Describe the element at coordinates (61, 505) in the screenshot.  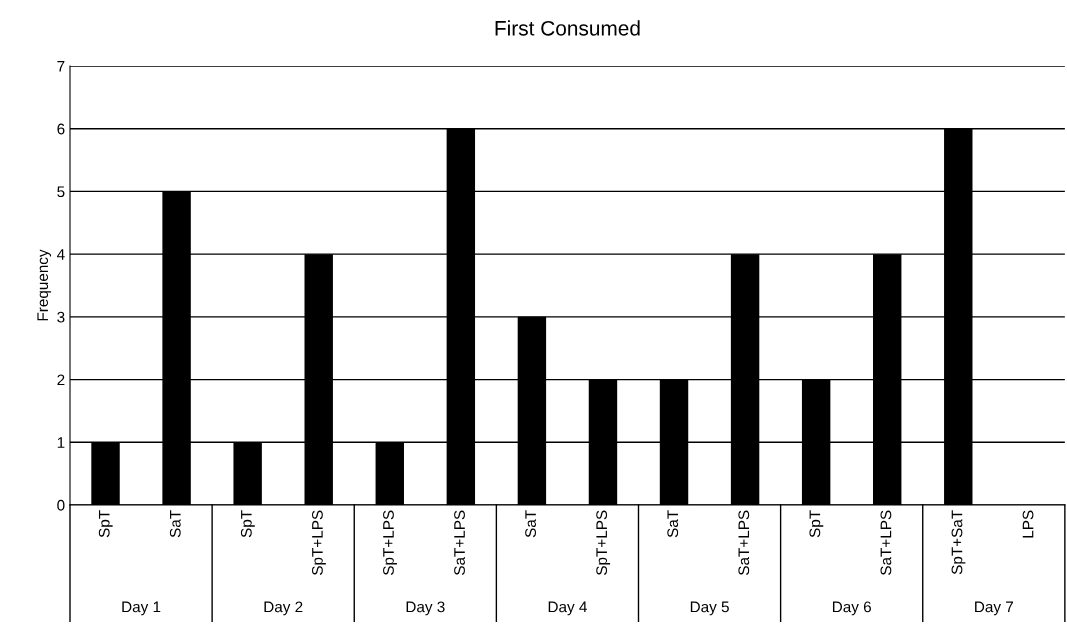
I see `y-tick-label: 0` at that location.